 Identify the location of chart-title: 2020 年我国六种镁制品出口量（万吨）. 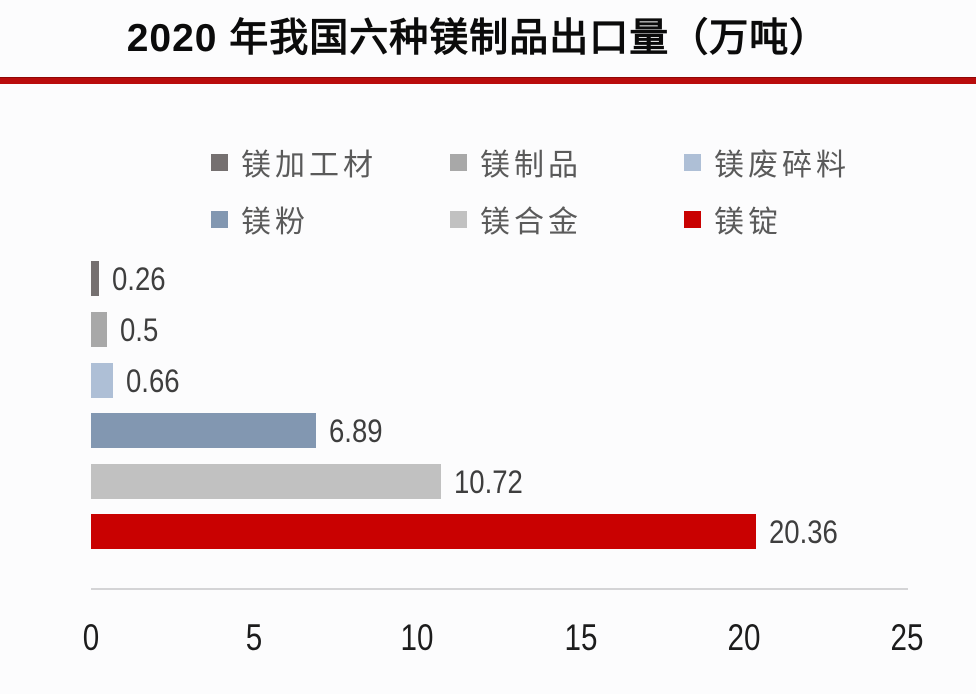
(478, 38).